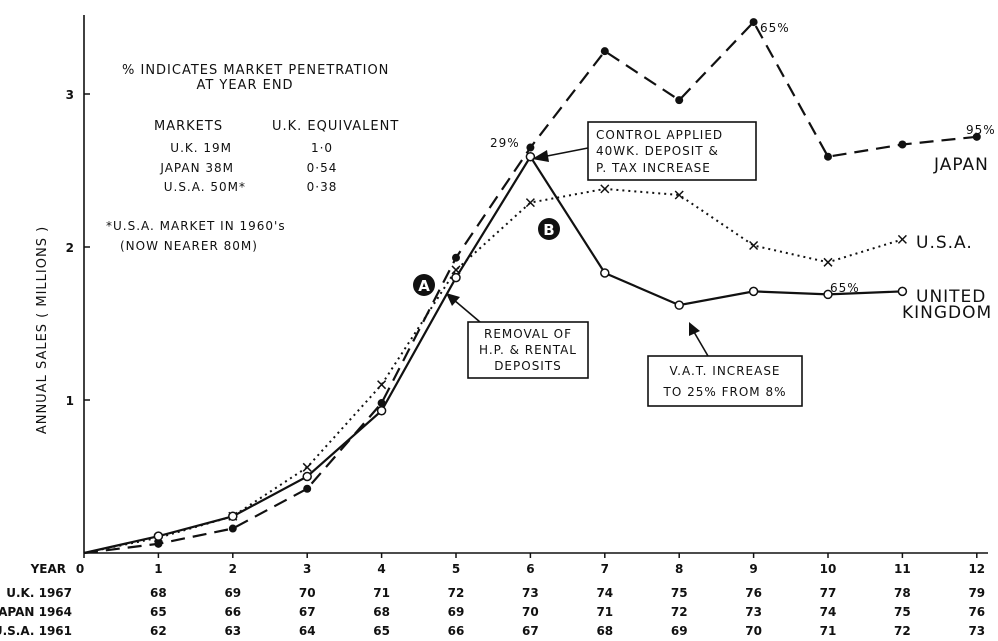 This screenshot has width=998, height=641. What do you see at coordinates (724, 371) in the screenshot?
I see `annotation-vat-line-1: V.A.T. INCREASE` at bounding box center [724, 371].